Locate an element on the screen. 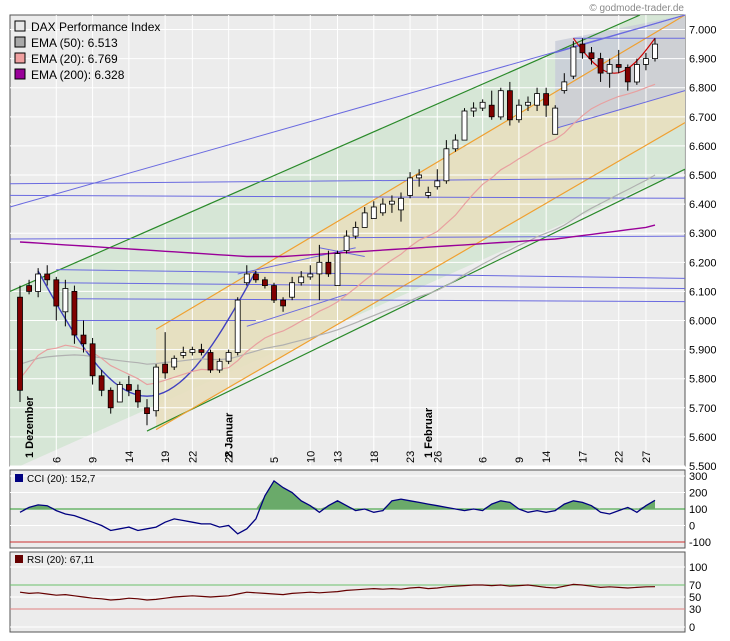  rsi-line is located at coordinates (337, 592).